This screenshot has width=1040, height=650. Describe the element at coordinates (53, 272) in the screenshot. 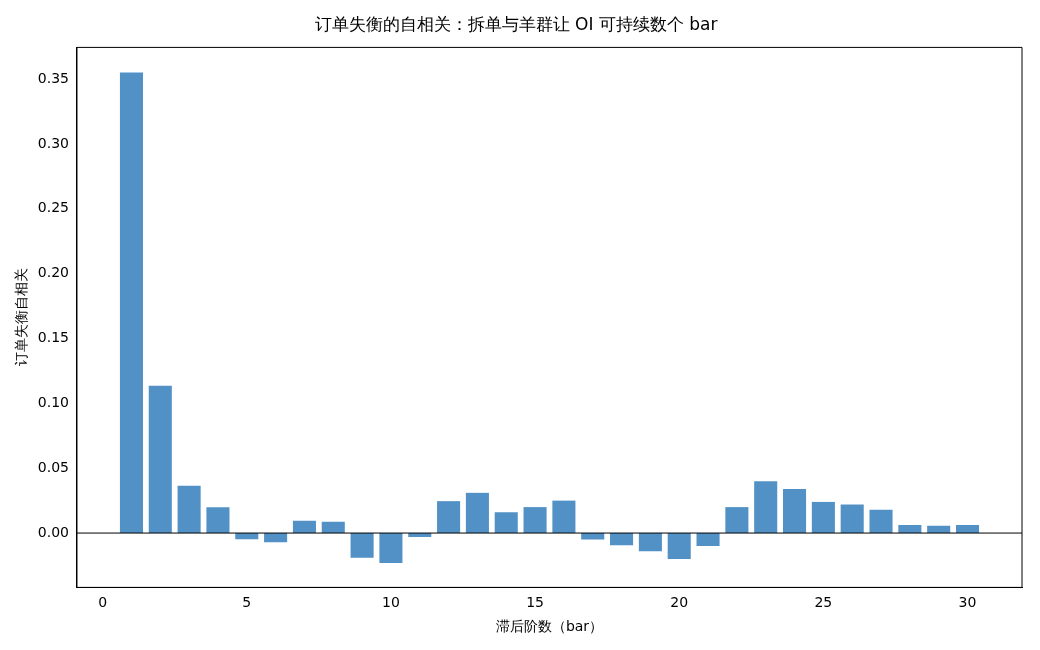

I see `y-tick-label: 0.20` at that location.